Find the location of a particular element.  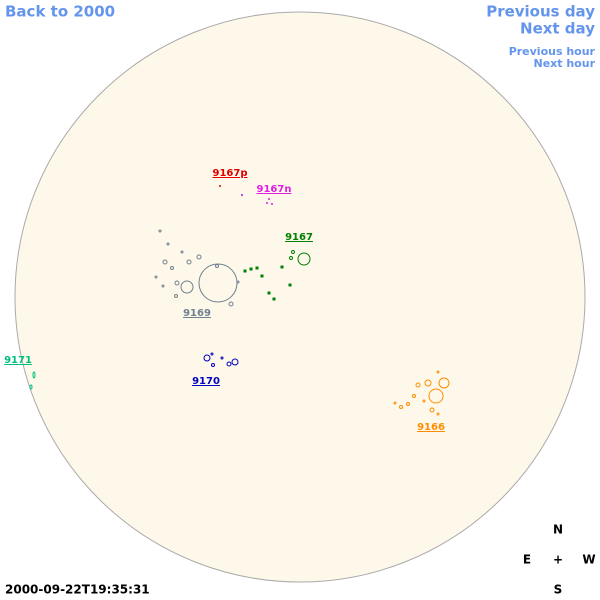

compass-west: W is located at coordinates (588, 560).